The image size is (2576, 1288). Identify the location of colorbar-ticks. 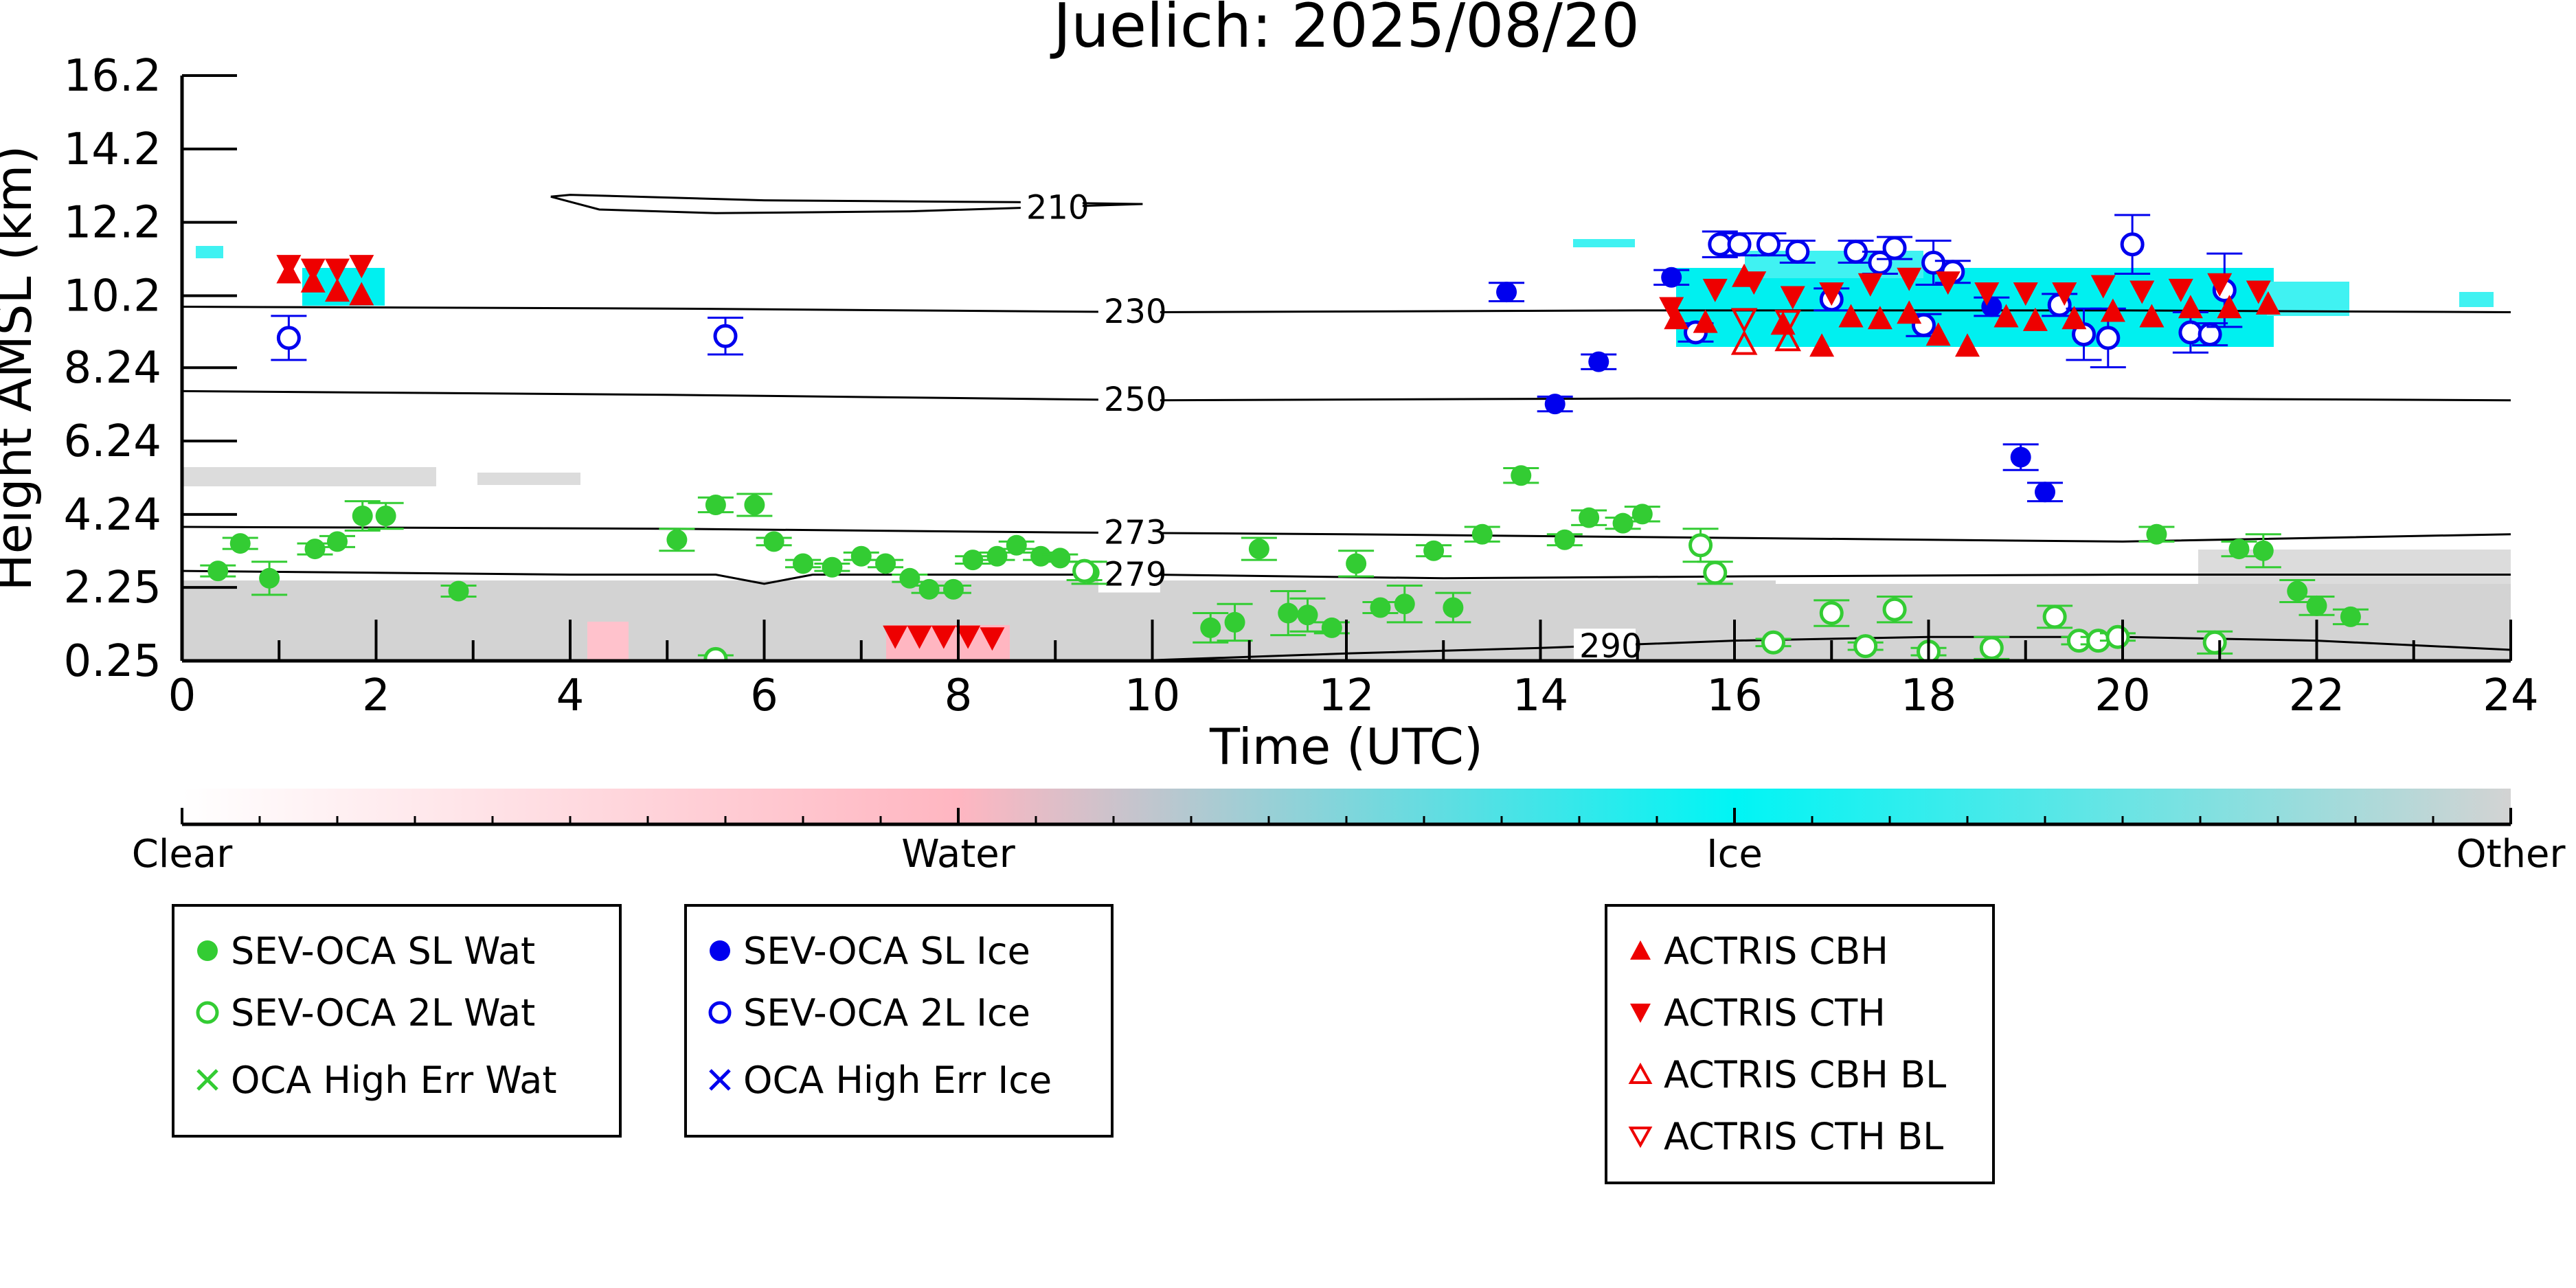
(1346, 816).